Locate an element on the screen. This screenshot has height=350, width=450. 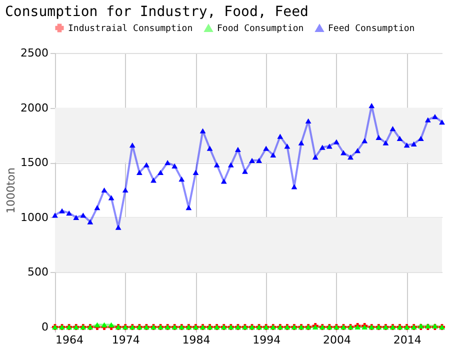
x-tick-label: 1964 is located at coordinates (70, 340).